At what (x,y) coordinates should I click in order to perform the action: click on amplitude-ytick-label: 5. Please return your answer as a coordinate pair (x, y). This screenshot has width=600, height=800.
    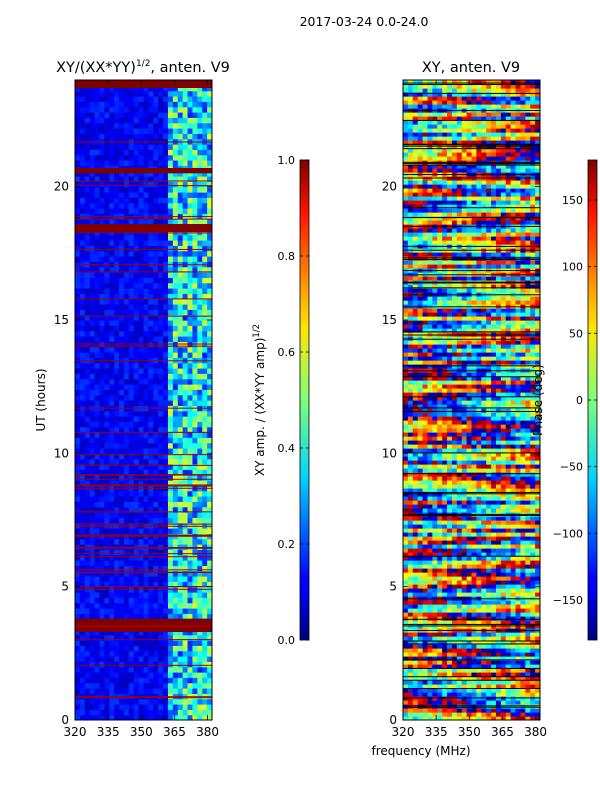
    Looking at the image, I should click on (65, 587).